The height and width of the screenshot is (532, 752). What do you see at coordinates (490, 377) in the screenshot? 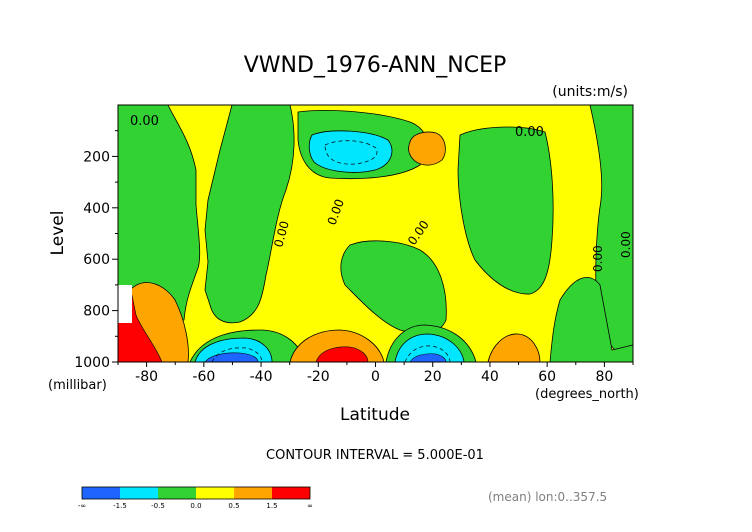
I see `x-tick-label: 40` at bounding box center [490, 377].